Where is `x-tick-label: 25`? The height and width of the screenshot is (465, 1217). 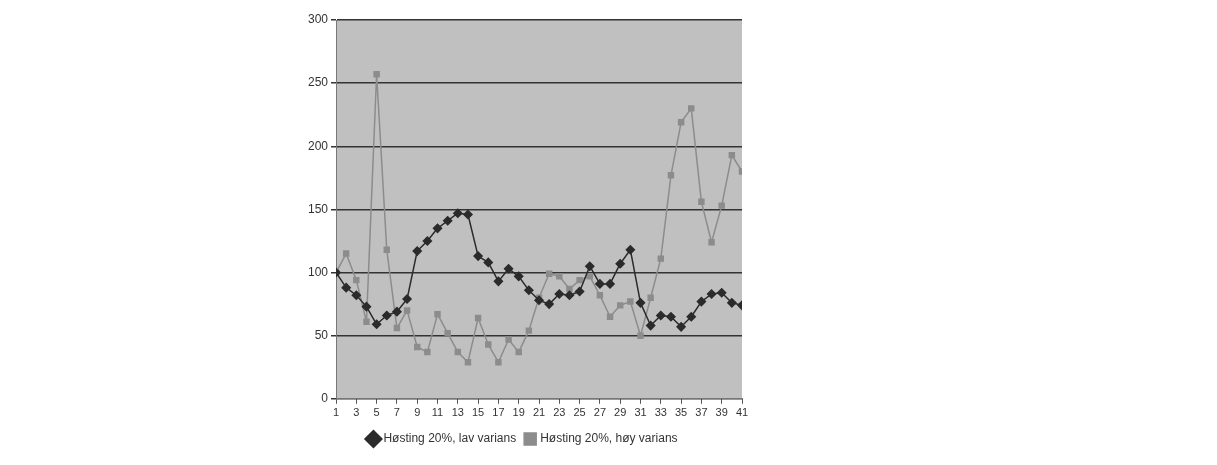 x-tick-label: 25 is located at coordinates (579, 412).